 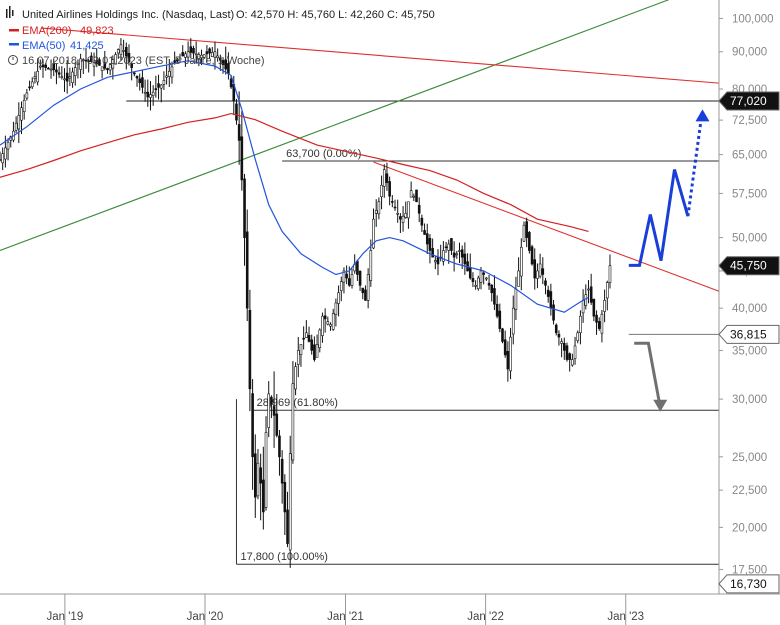 I want to click on clock-icon, so click(x=13, y=60).